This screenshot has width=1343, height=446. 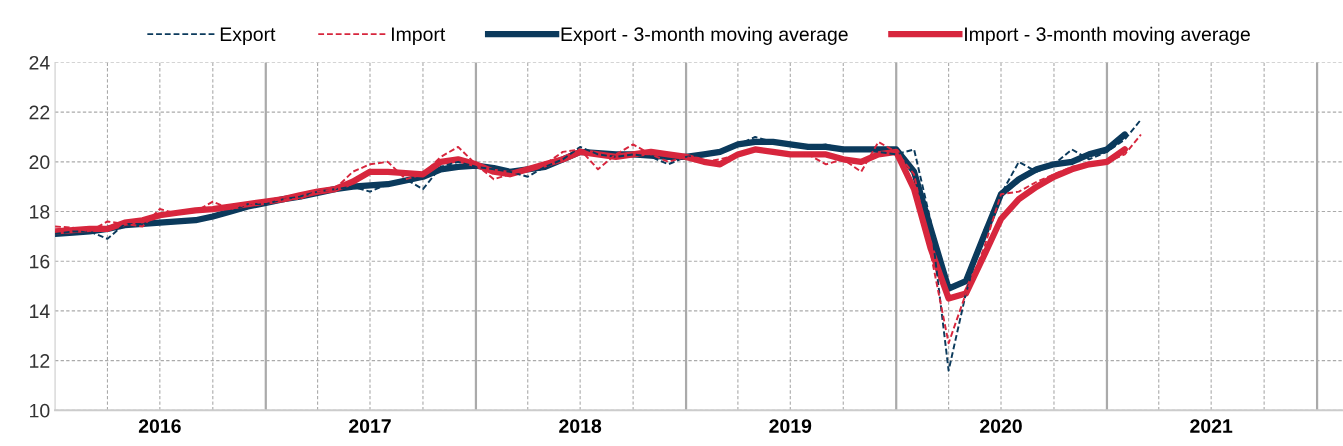 I want to click on x-tick-label: 2016, so click(x=159, y=426).